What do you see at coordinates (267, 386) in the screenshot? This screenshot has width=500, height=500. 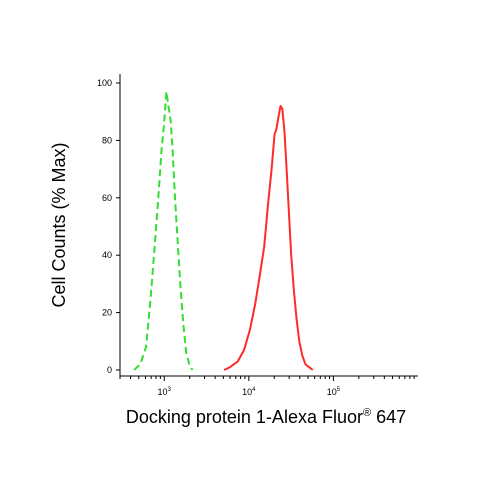 I see `x-axis-ticks: 103 104 105` at bounding box center [267, 386].